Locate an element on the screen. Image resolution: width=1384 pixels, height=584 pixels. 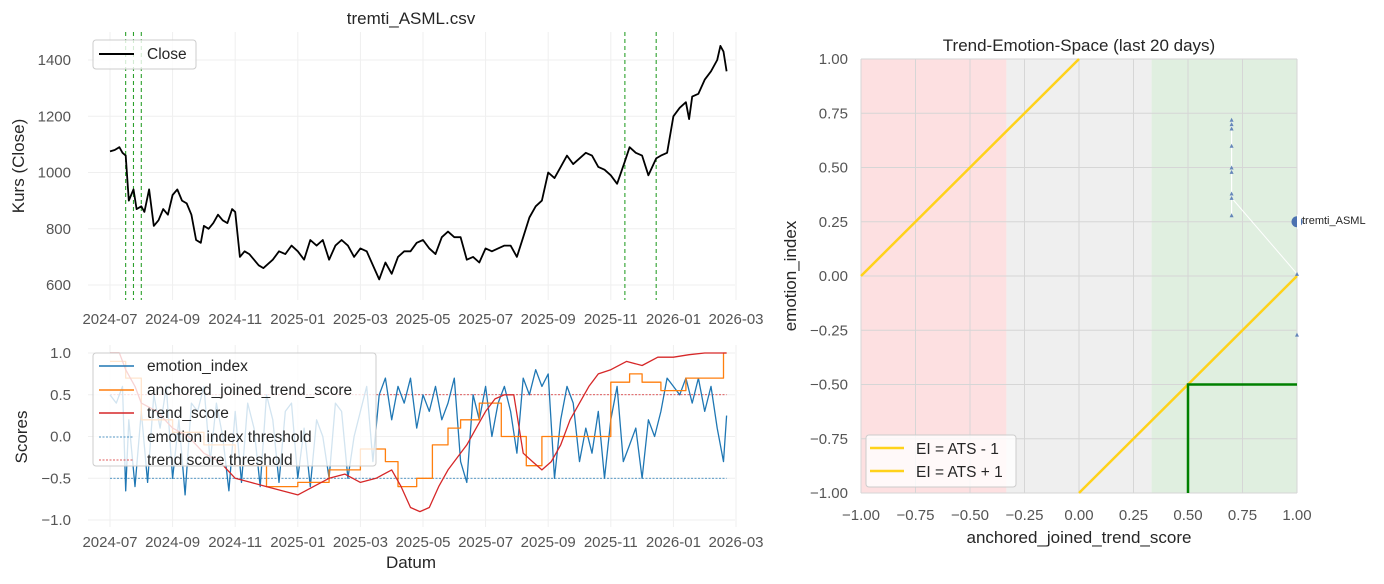
right-x-tick-label: 0.50 is located at coordinates (1187, 515).